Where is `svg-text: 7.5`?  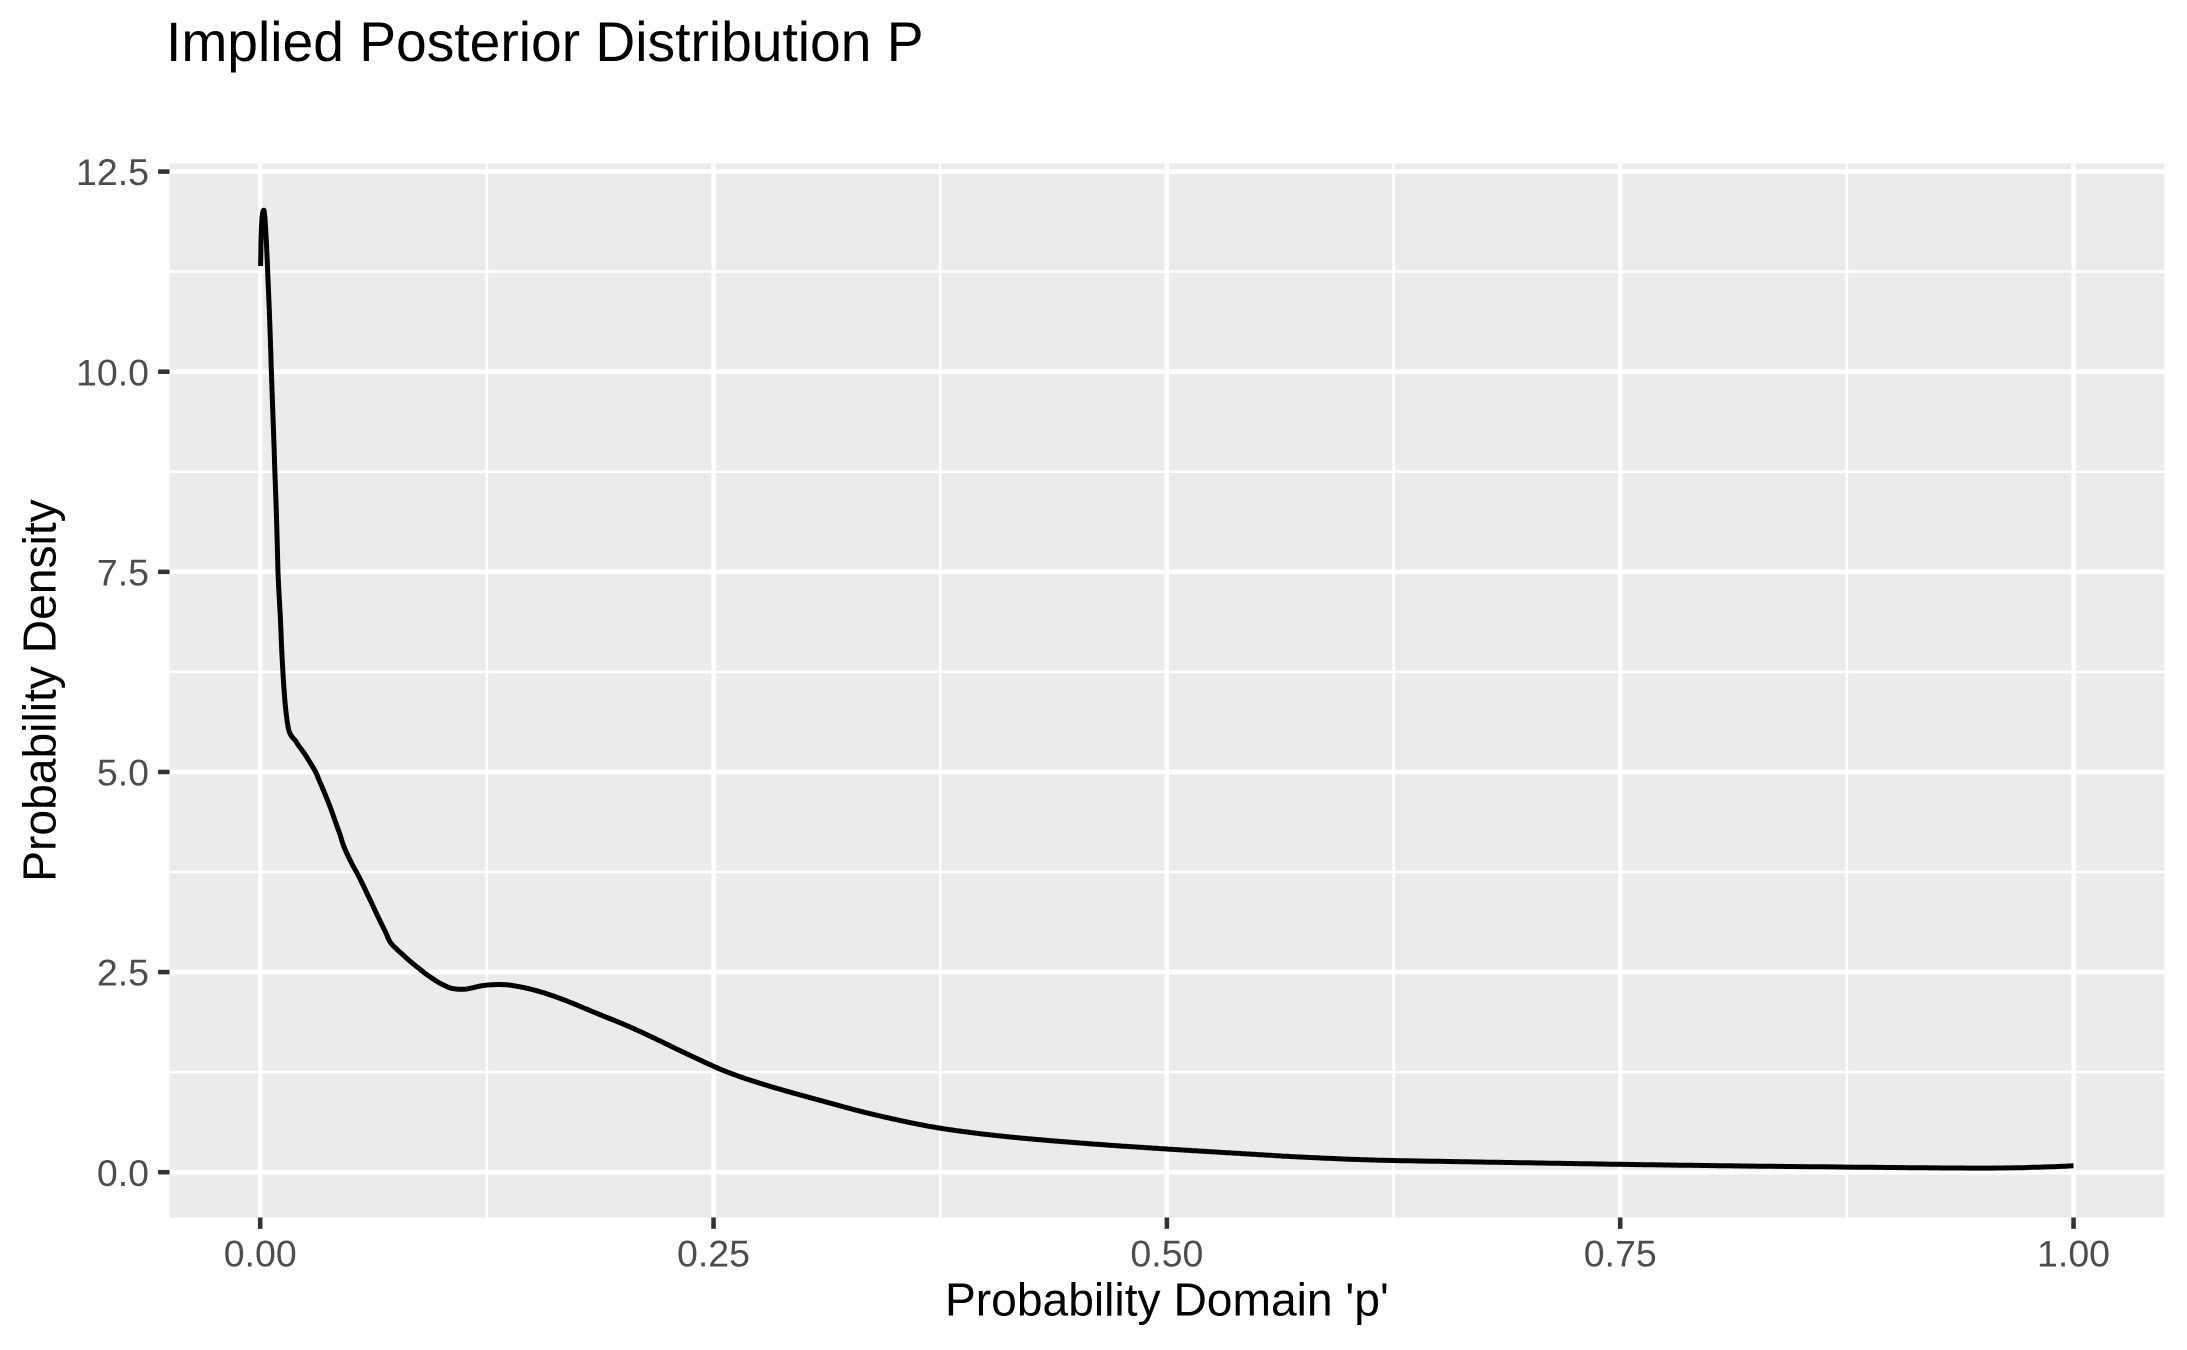 svg-text: 7.5 is located at coordinates (123, 572).